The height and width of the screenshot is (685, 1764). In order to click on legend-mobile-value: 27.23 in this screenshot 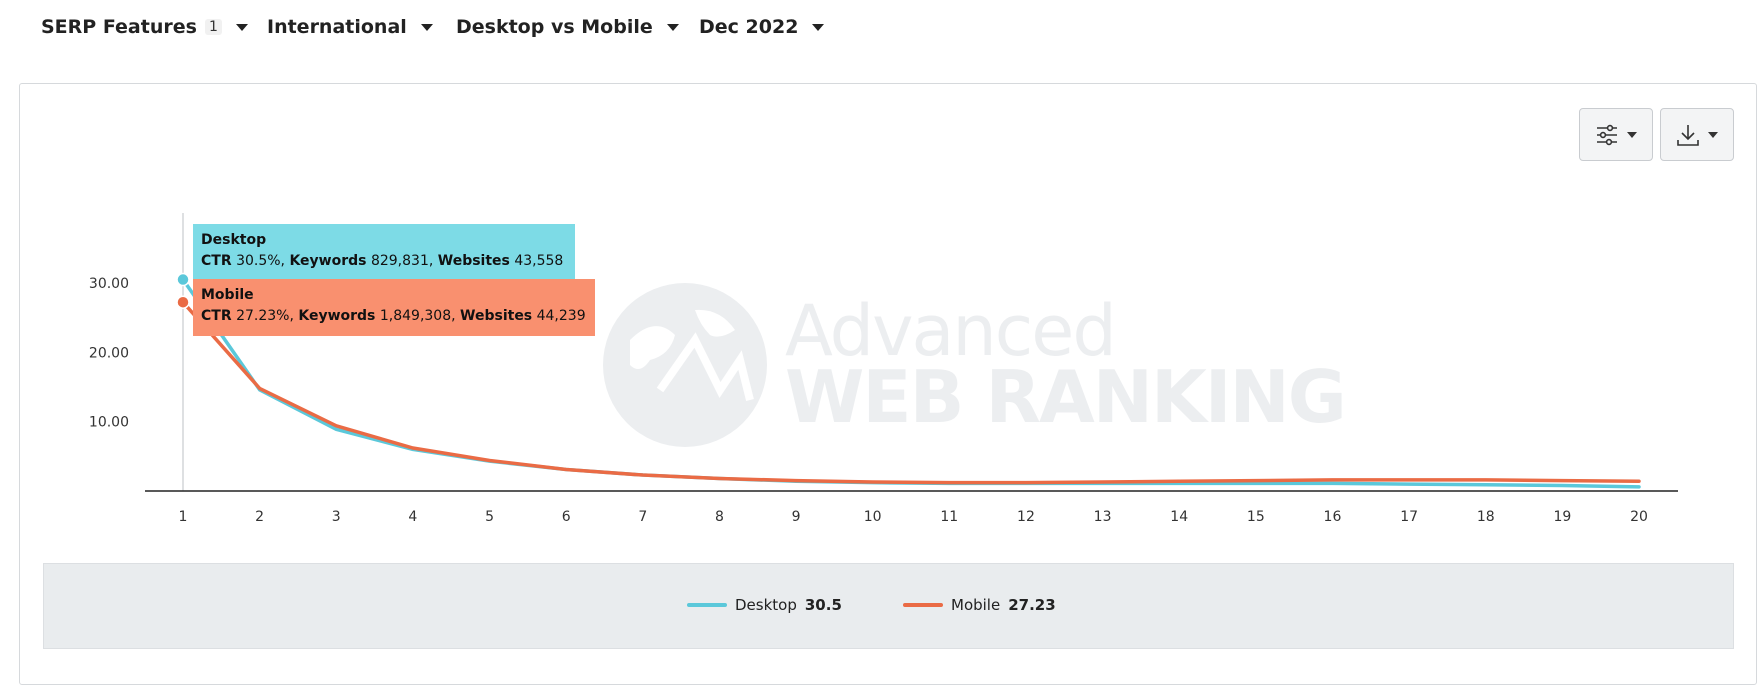, I will do `click(1032, 605)`.